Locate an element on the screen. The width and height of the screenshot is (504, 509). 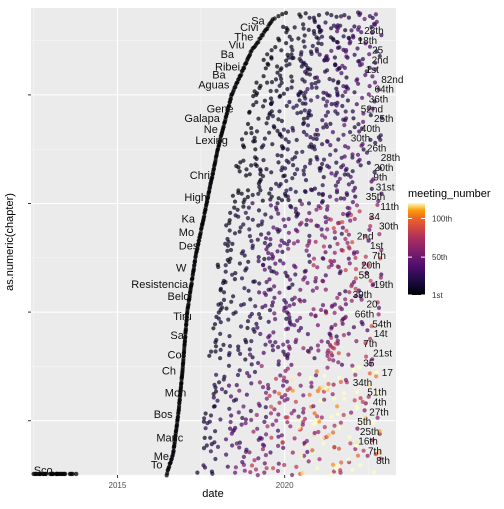
chapter-label: Lexing is located at coordinates (211, 141).